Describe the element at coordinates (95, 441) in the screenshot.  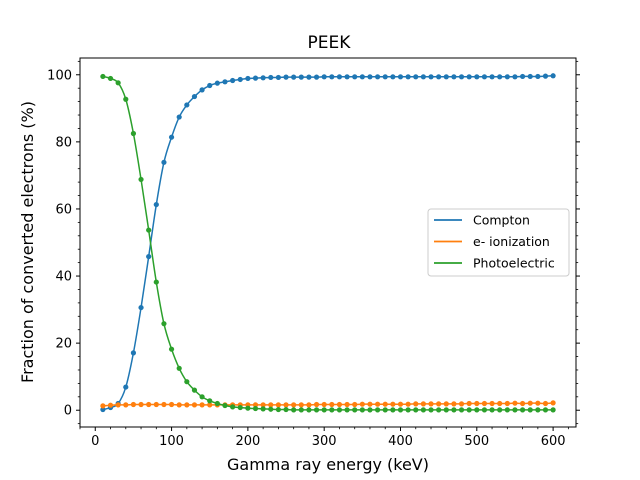
I see `x-tick-label-0: 0` at that location.